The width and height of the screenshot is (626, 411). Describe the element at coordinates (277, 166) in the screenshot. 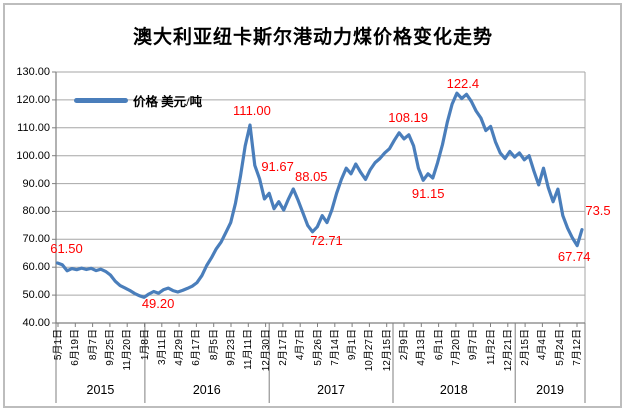

I see `data-annotation: 91.67` at that location.